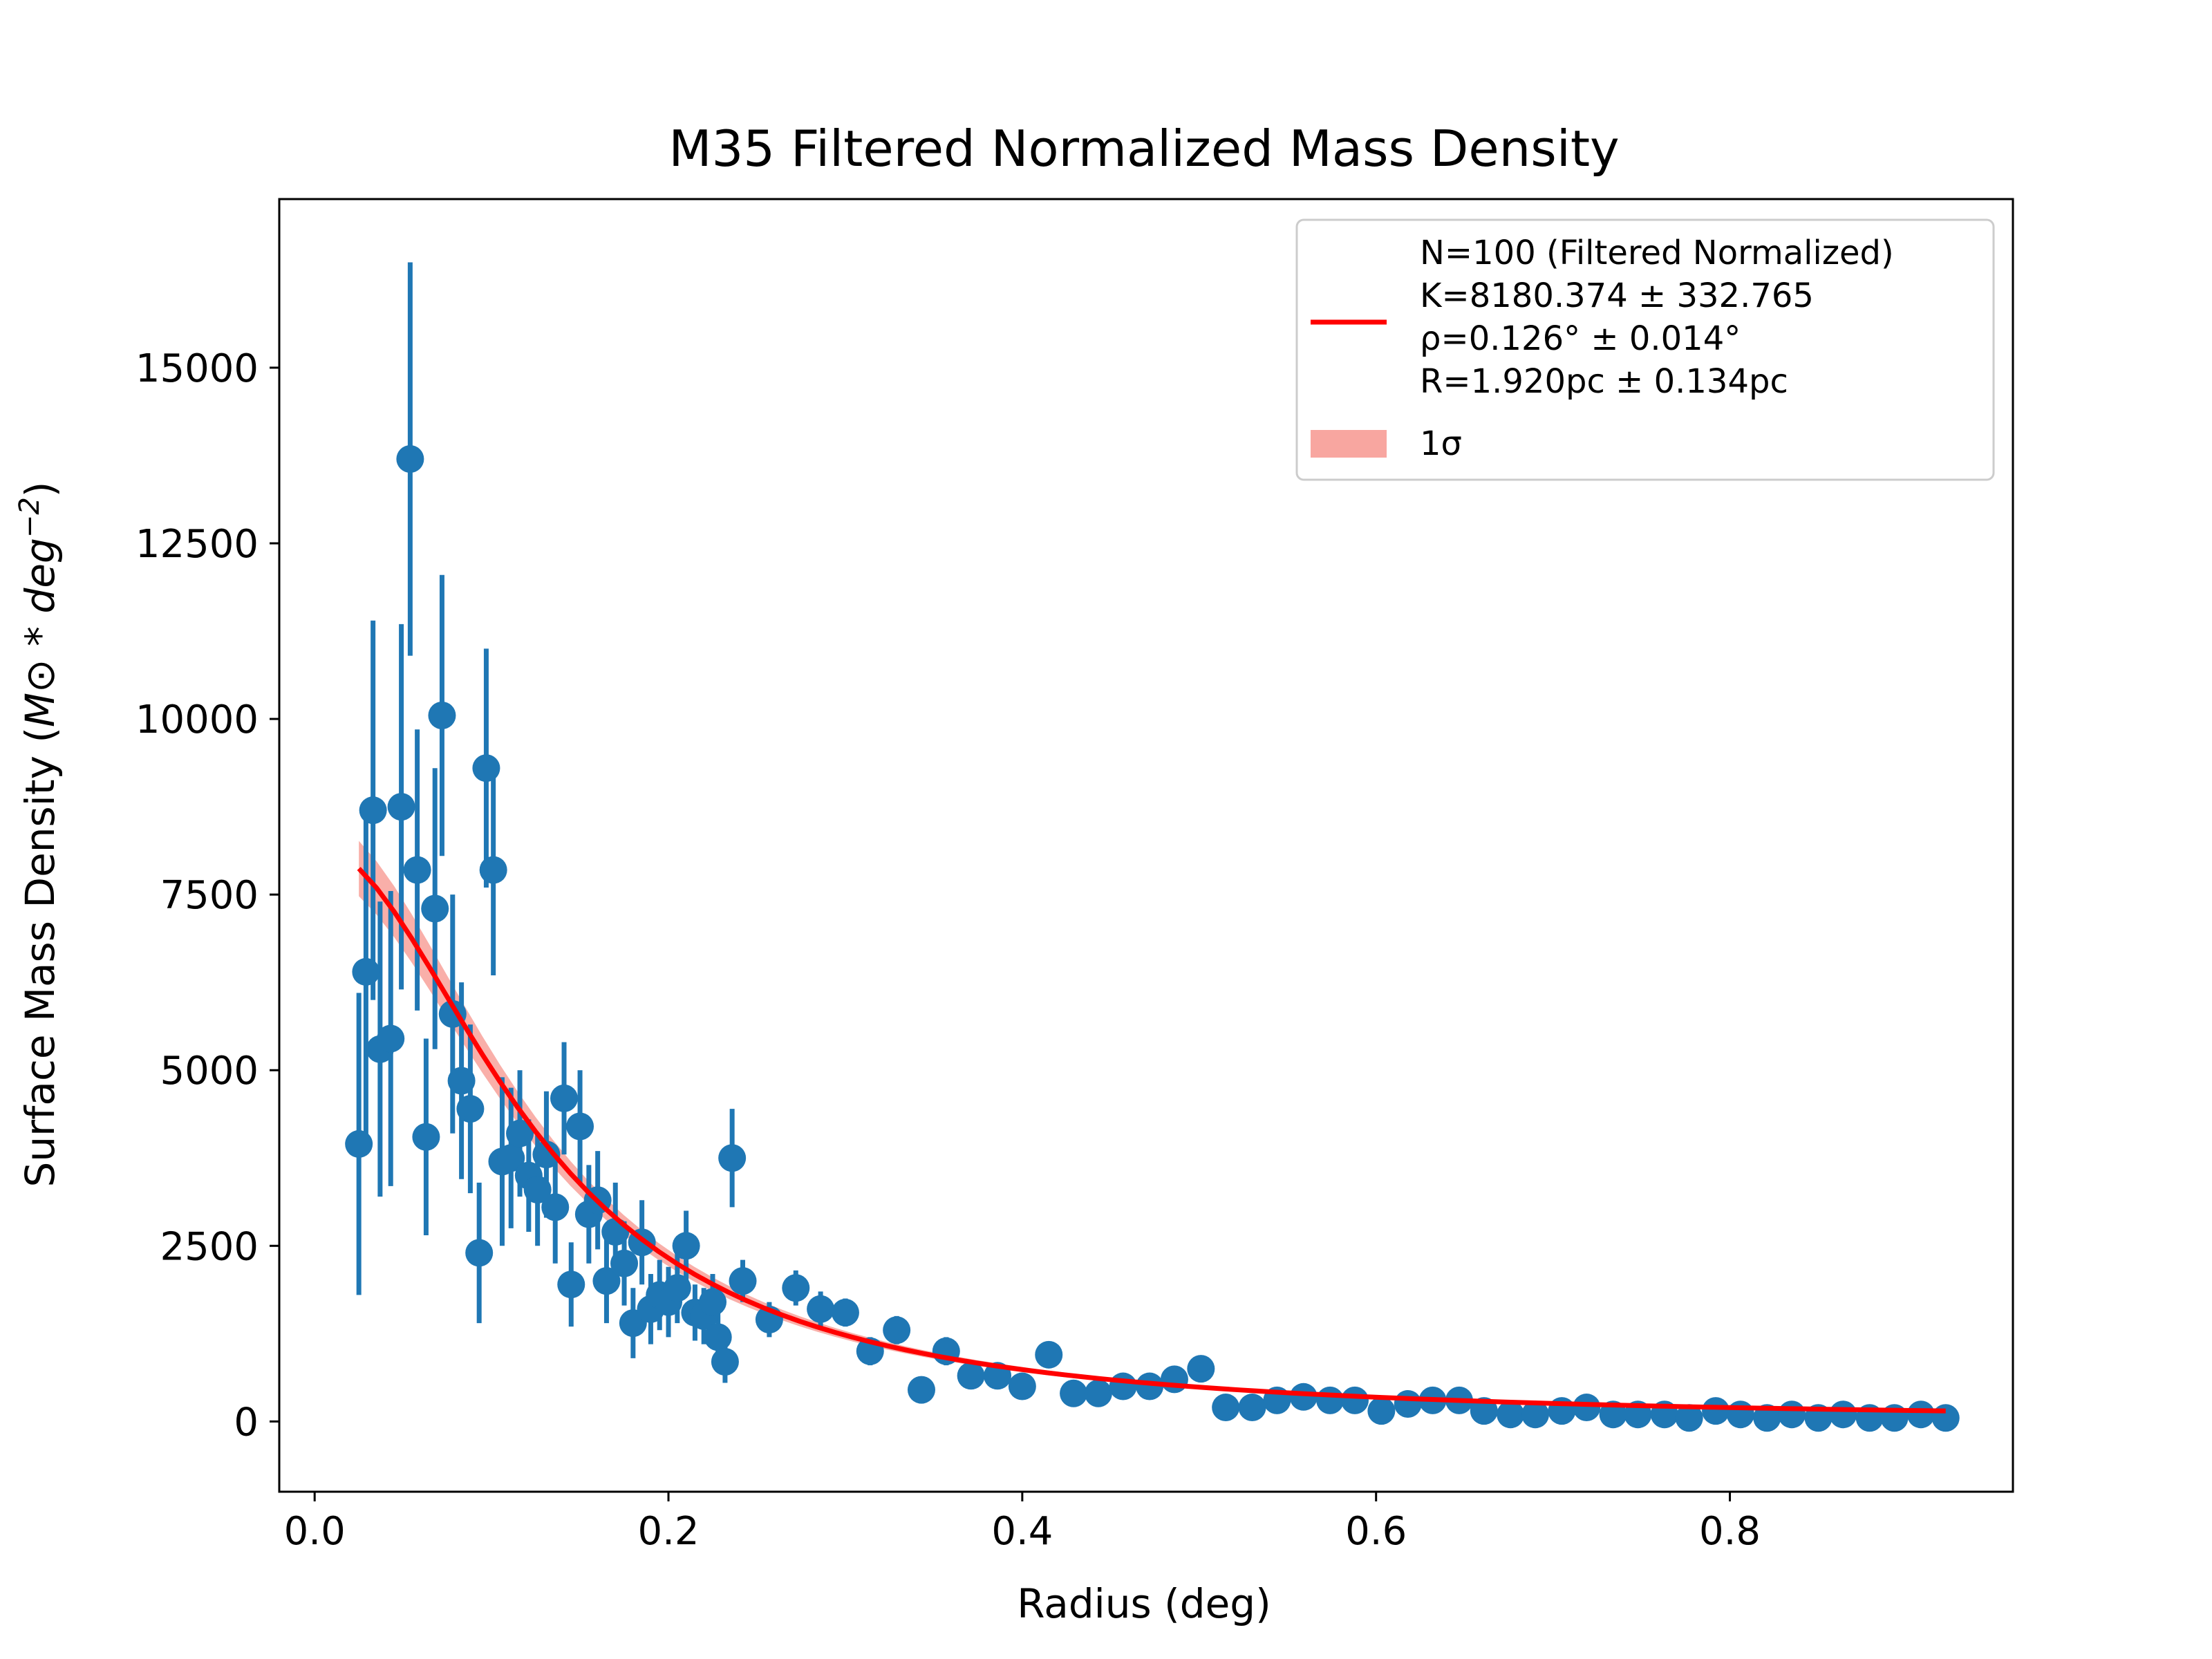  Describe the element at coordinates (209, 896) in the screenshot. I see `y-tick-label: 7500` at that location.